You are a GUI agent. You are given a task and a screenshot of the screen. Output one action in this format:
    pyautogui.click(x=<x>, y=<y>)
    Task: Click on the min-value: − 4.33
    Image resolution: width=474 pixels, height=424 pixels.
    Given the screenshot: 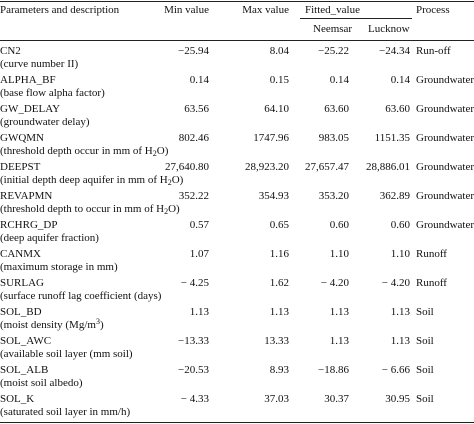 What is the action you would take?
    pyautogui.click(x=194, y=399)
    